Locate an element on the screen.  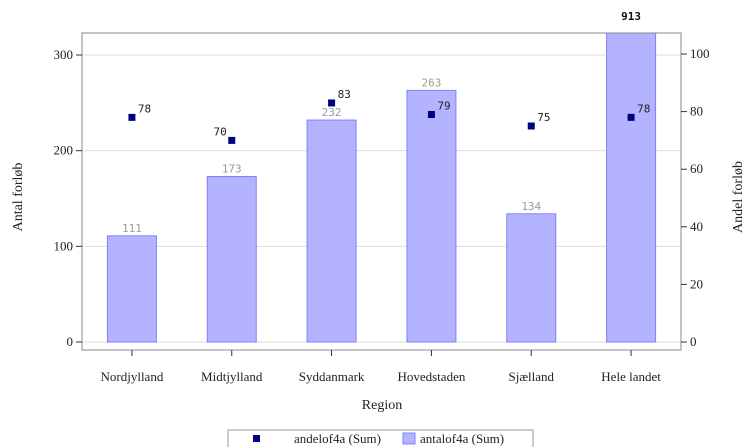
y2-tick-label: 0 is located at coordinates (693, 341).